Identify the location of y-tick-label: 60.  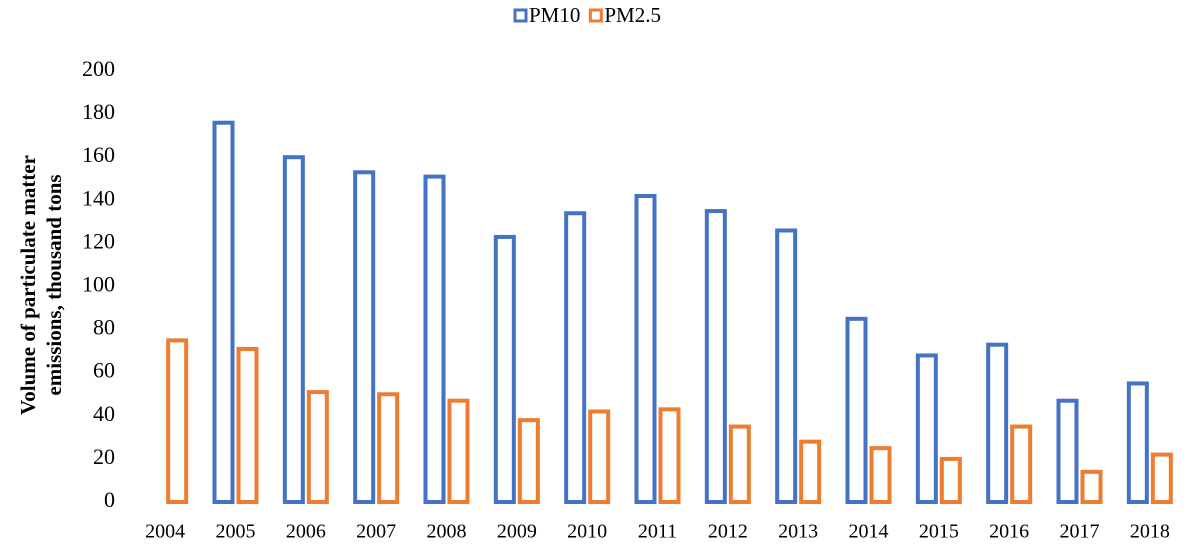
(104, 370).